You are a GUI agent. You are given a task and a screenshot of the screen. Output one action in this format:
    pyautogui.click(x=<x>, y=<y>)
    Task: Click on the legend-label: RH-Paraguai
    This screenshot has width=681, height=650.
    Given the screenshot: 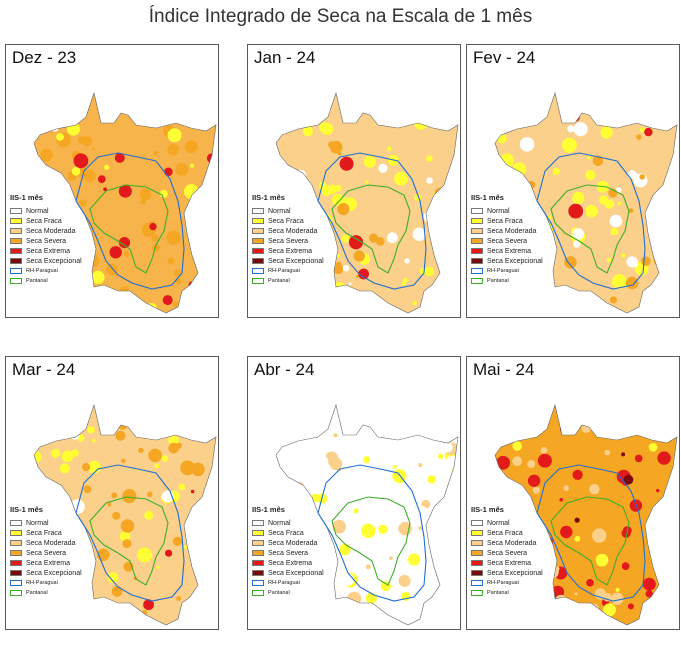 What is the action you would take?
    pyautogui.click(x=503, y=583)
    